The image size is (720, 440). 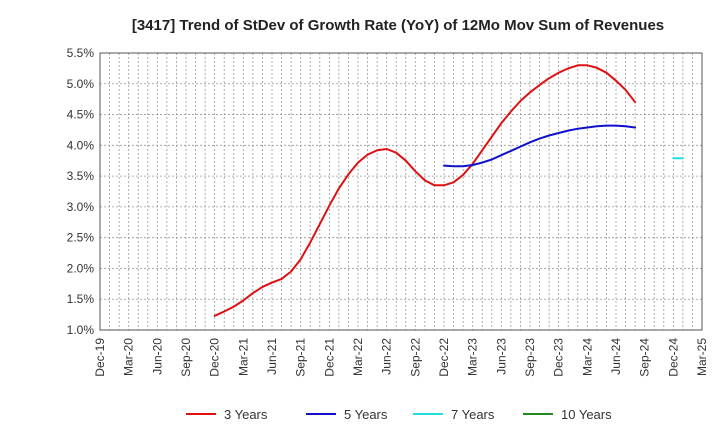 What do you see at coordinates (473, 357) in the screenshot?
I see `x-tick-label: Mar-23` at bounding box center [473, 357].